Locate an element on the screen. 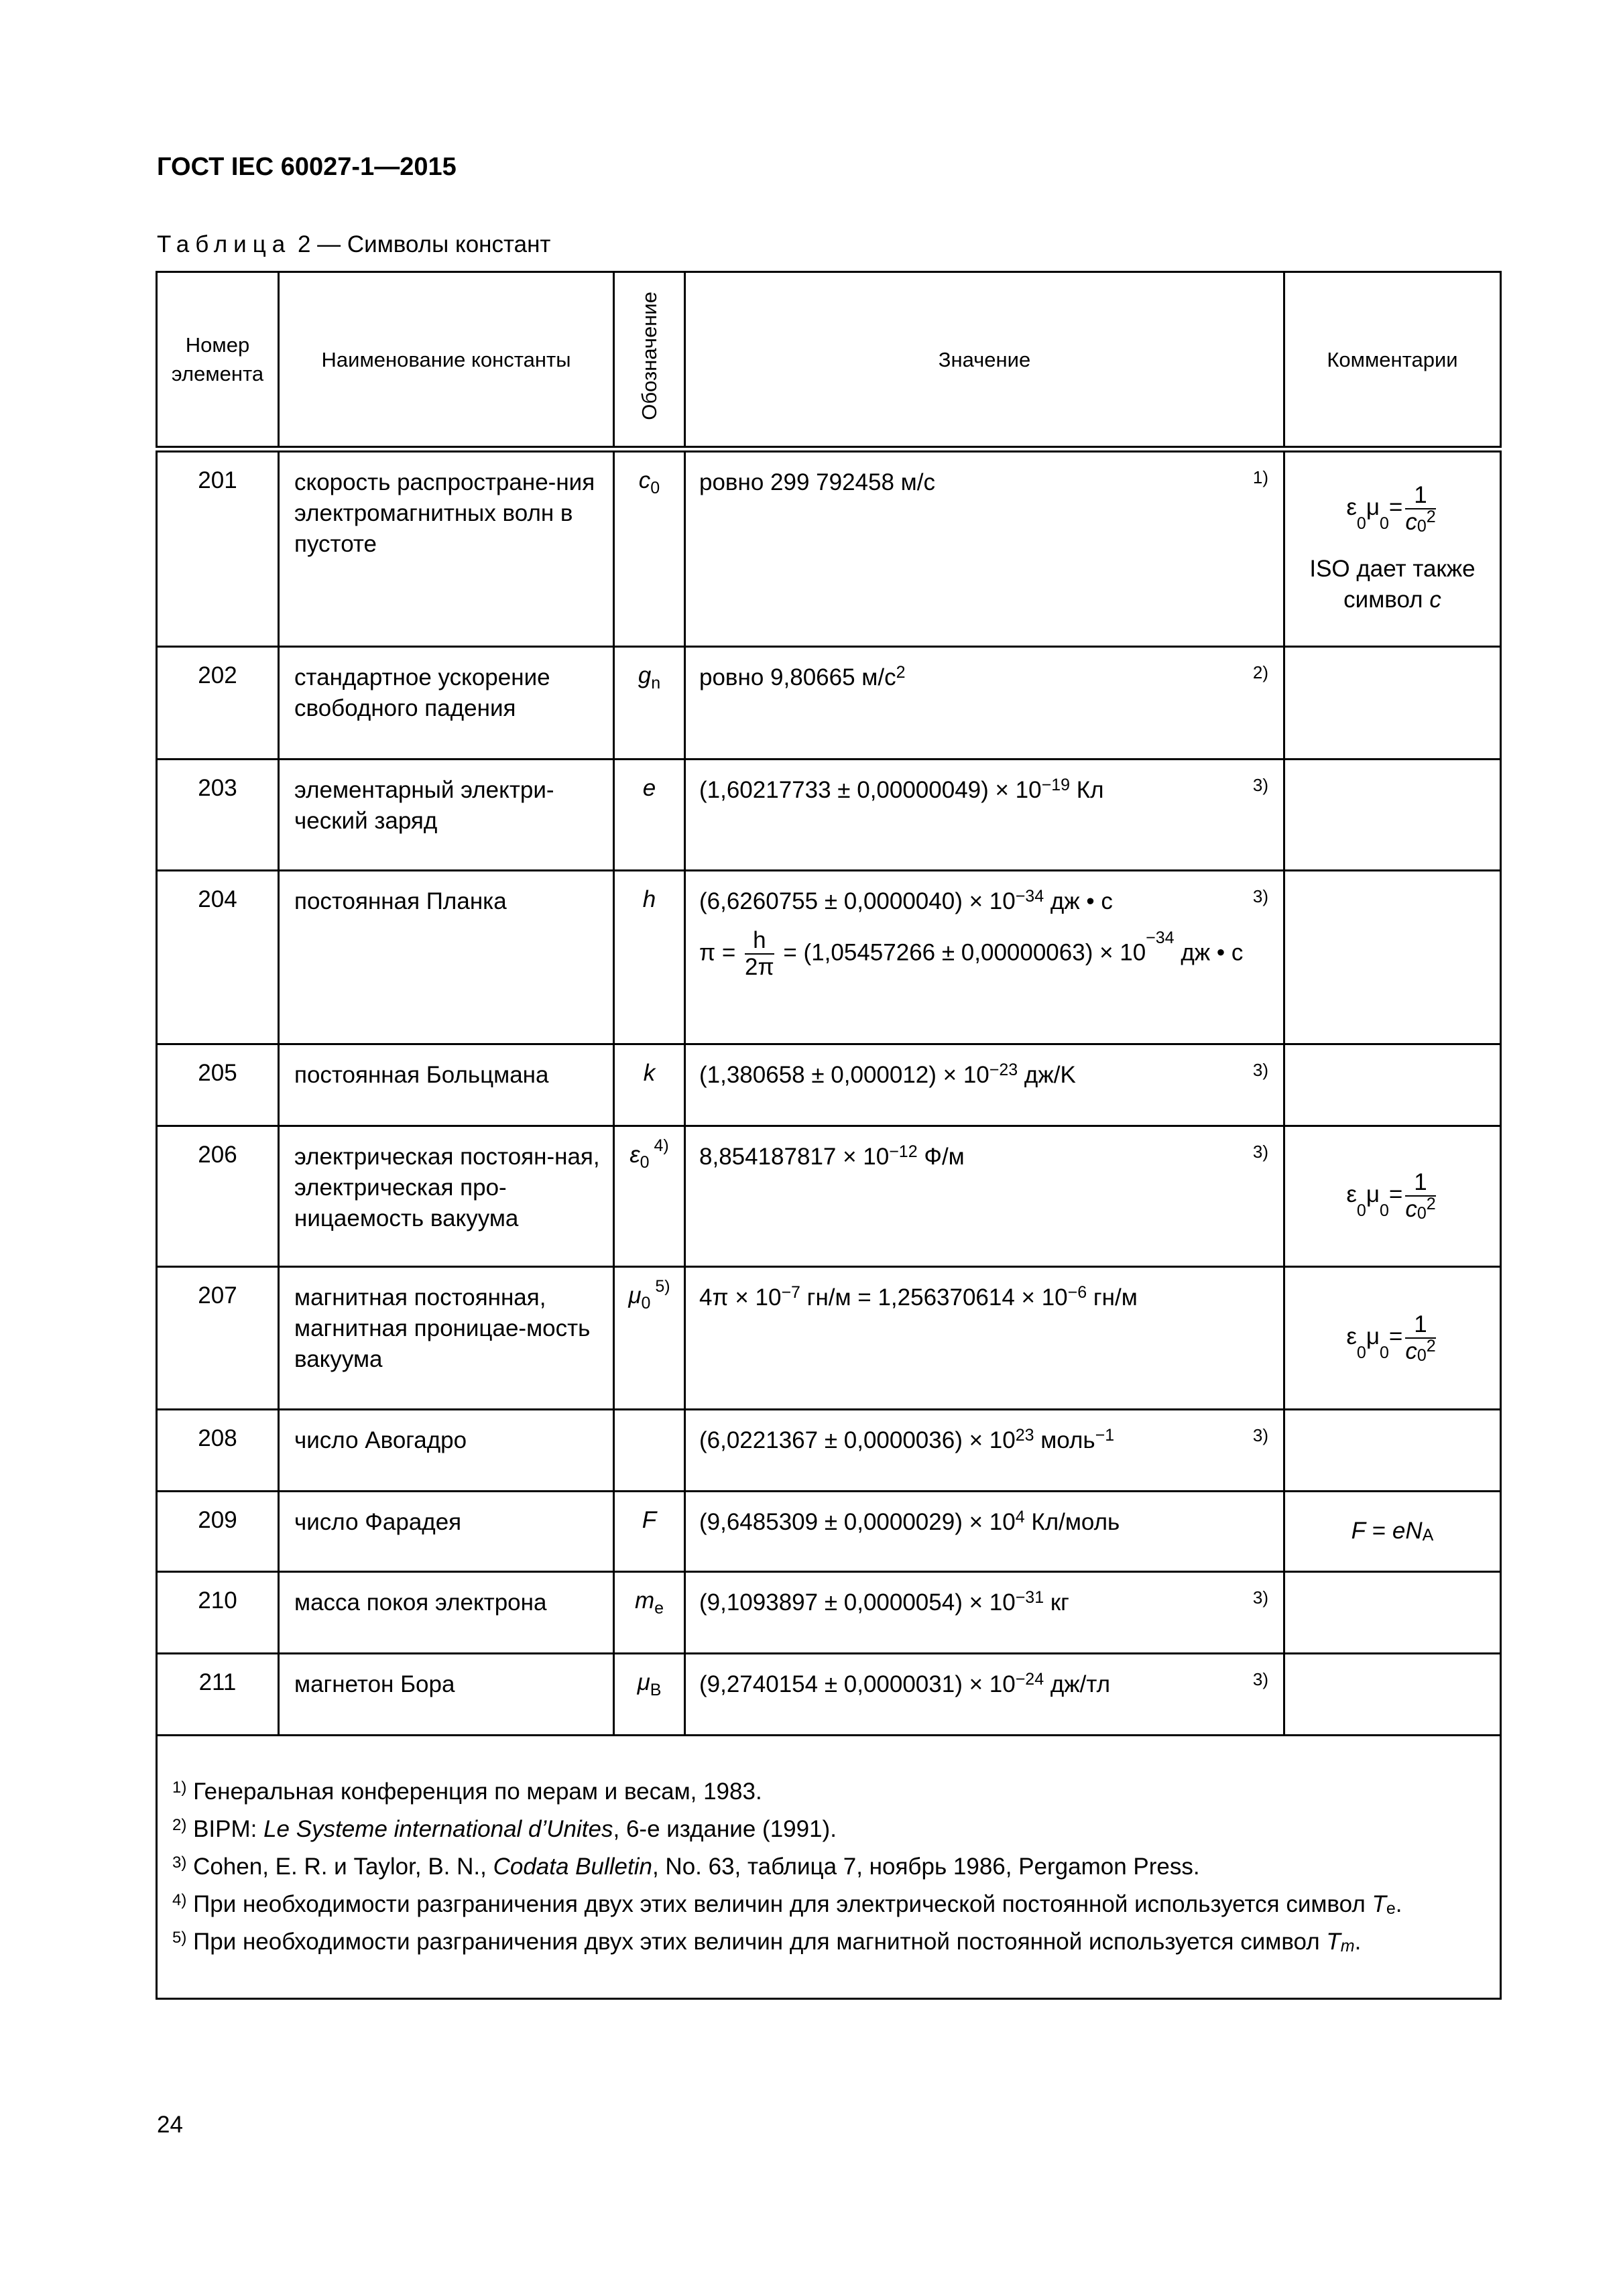 The width and height of the screenshot is (1623, 2296). fraction: 1 c02 is located at coordinates (1420, 1196).